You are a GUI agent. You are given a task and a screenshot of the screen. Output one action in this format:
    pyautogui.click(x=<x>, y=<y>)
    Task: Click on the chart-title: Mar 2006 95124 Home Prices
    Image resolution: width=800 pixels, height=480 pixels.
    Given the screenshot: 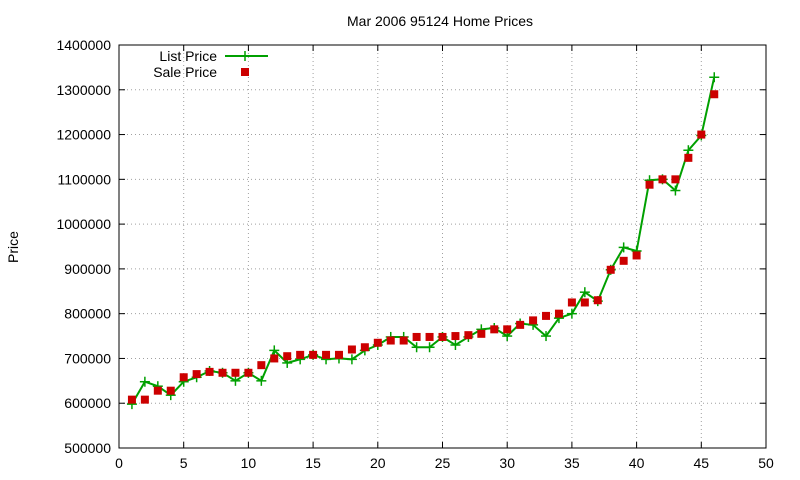 What is the action you would take?
    pyautogui.click(x=440, y=21)
    